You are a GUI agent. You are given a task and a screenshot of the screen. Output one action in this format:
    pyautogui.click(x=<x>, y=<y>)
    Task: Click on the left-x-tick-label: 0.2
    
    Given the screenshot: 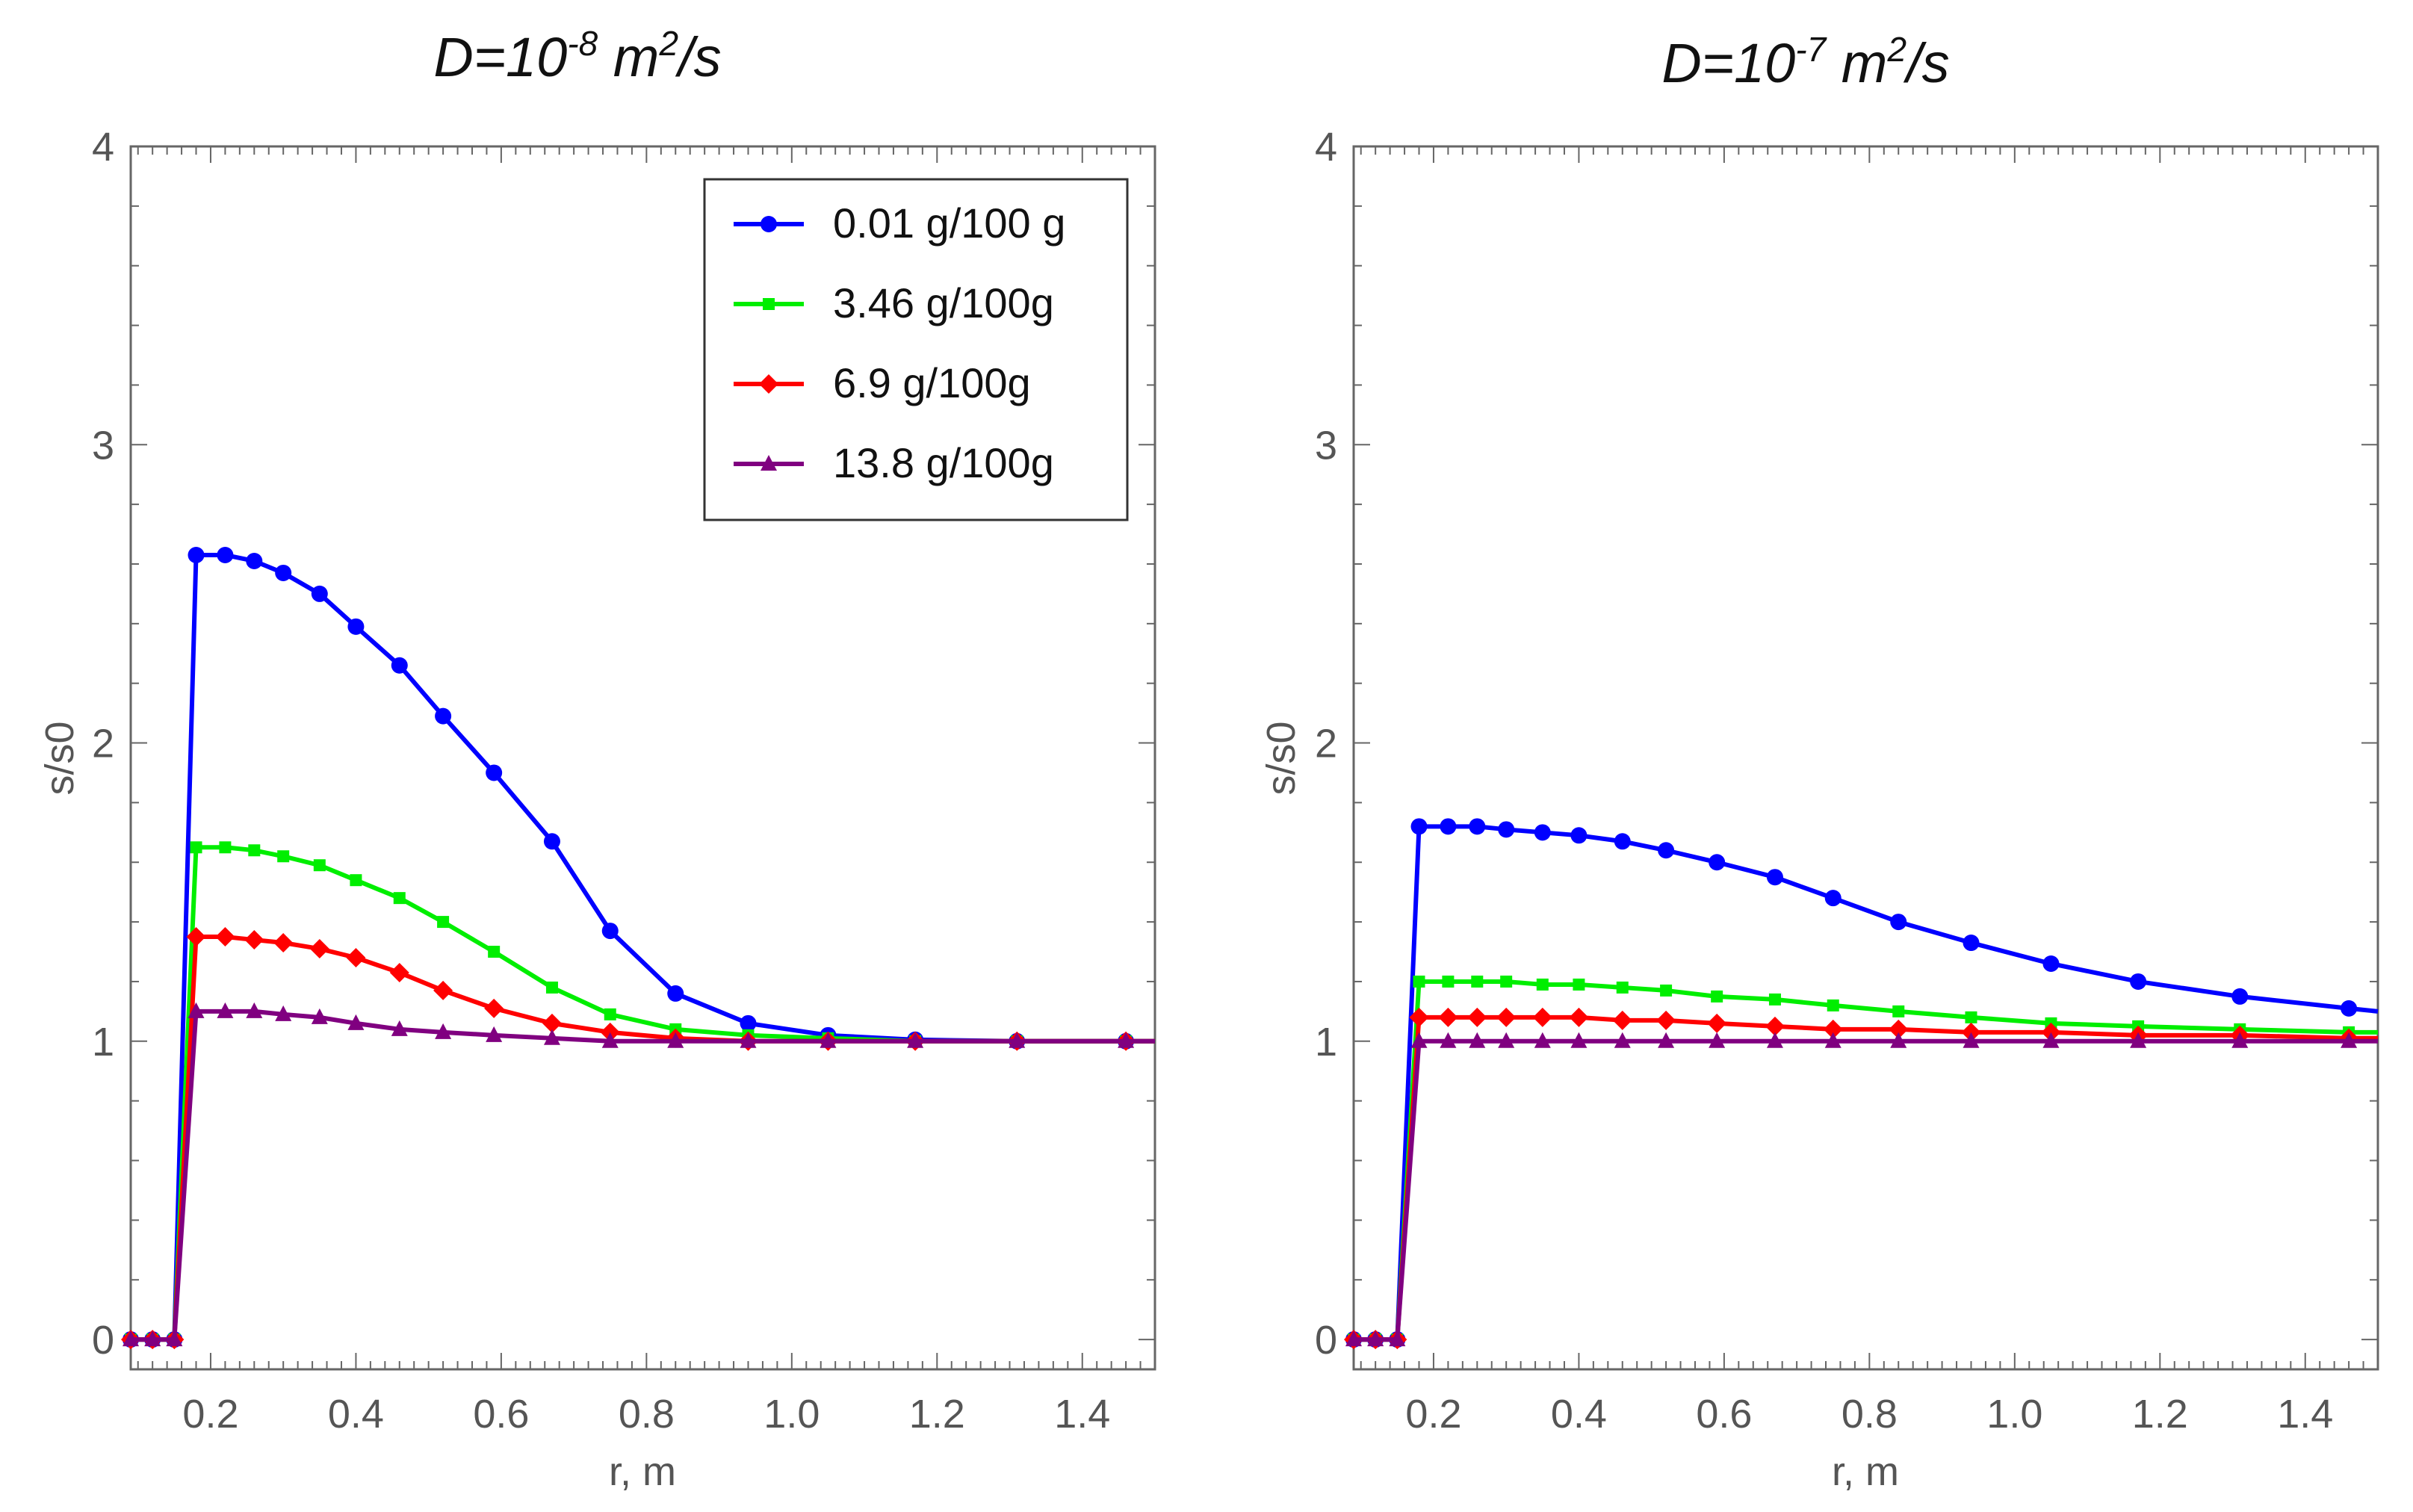 What is the action you would take?
    pyautogui.click(x=210, y=1414)
    